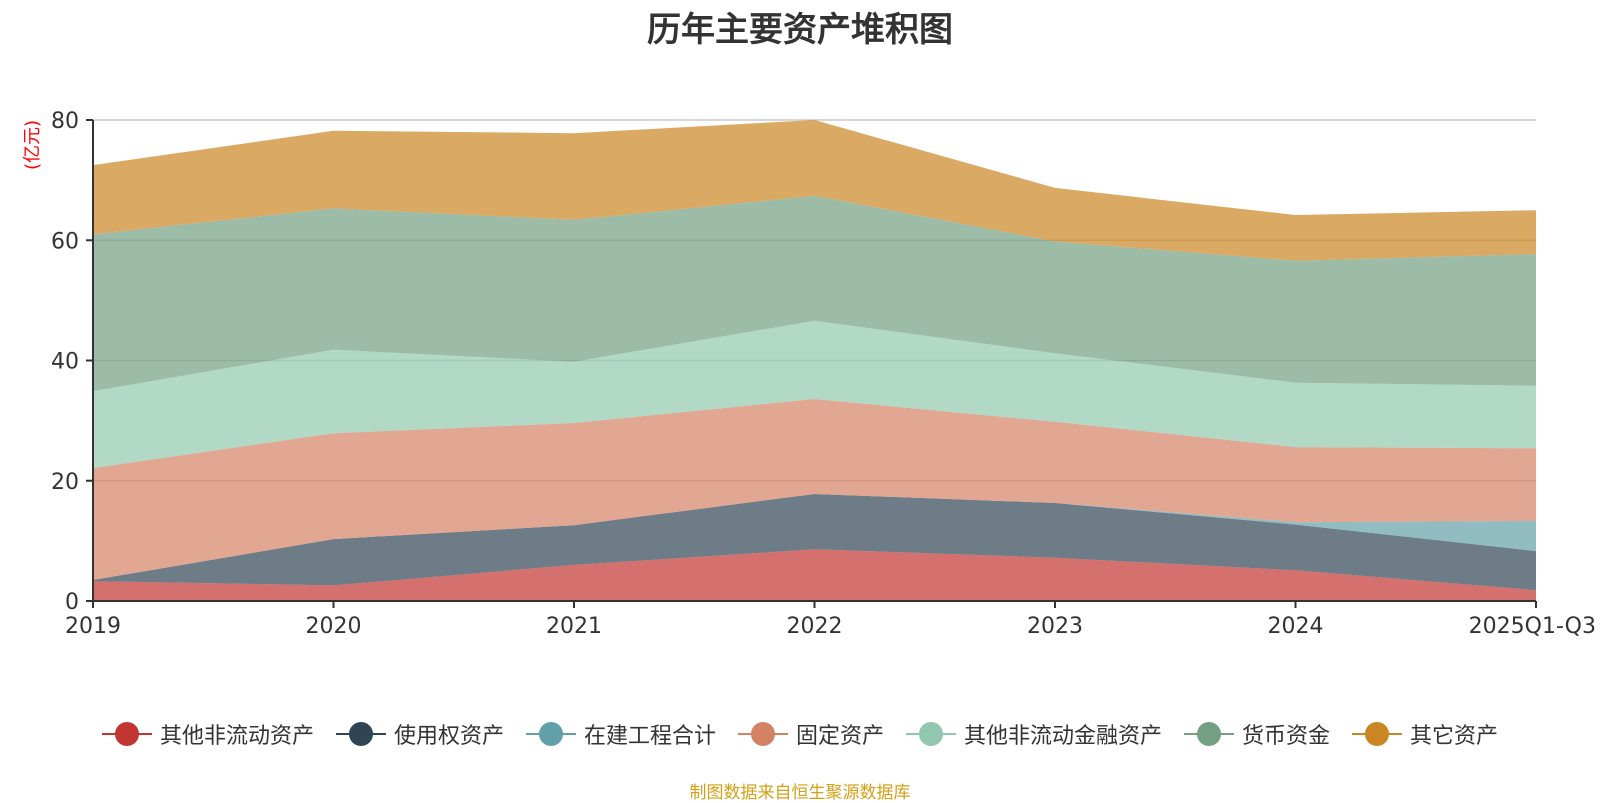  I want to click on legend-item: 在建工程合计, so click(620, 734).